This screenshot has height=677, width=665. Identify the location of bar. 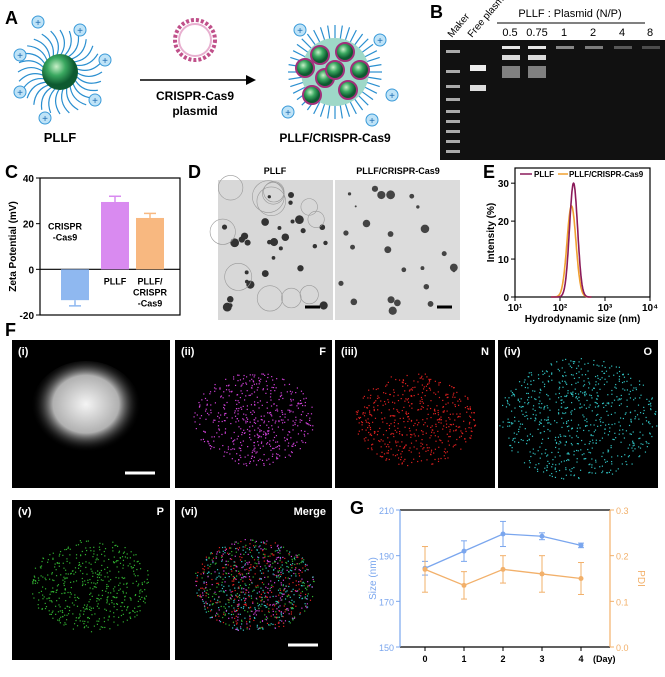
(115, 235).